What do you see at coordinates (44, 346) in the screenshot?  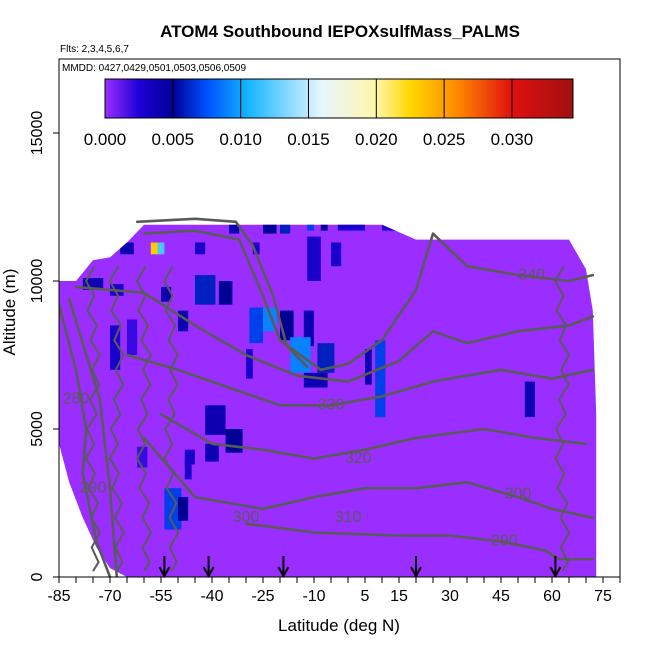 I see `y-axis: 0 5000 10000 15000` at bounding box center [44, 346].